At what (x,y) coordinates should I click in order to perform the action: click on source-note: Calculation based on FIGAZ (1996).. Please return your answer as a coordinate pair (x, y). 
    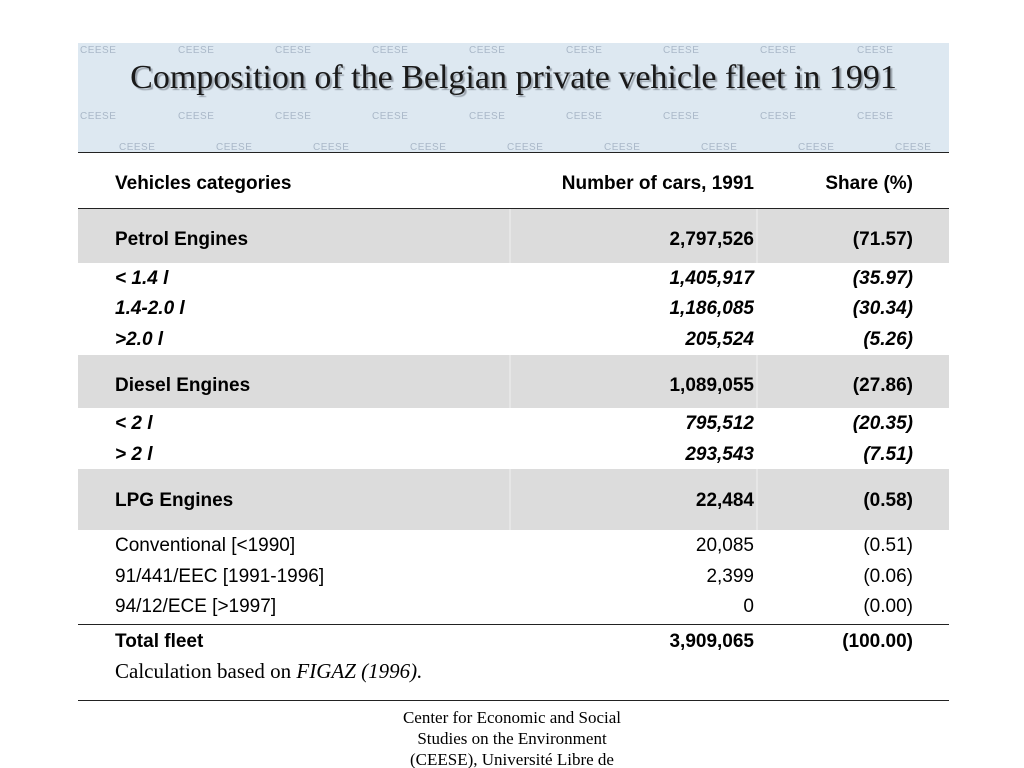
    Looking at the image, I should click on (268, 671).